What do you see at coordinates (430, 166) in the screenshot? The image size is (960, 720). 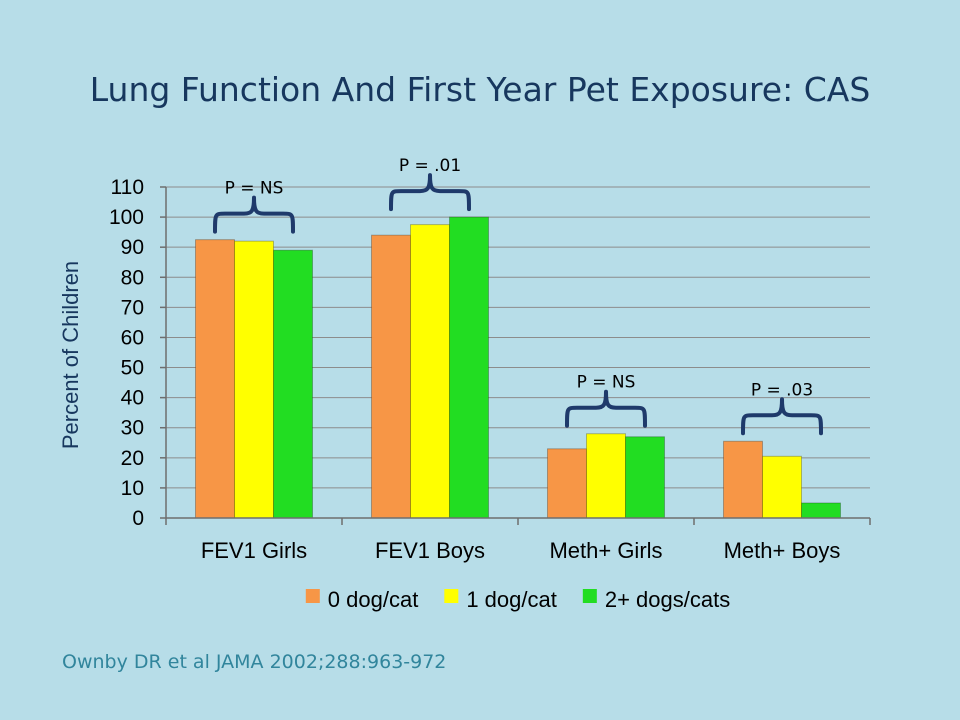 I see `p-value-label: P = .01` at bounding box center [430, 166].